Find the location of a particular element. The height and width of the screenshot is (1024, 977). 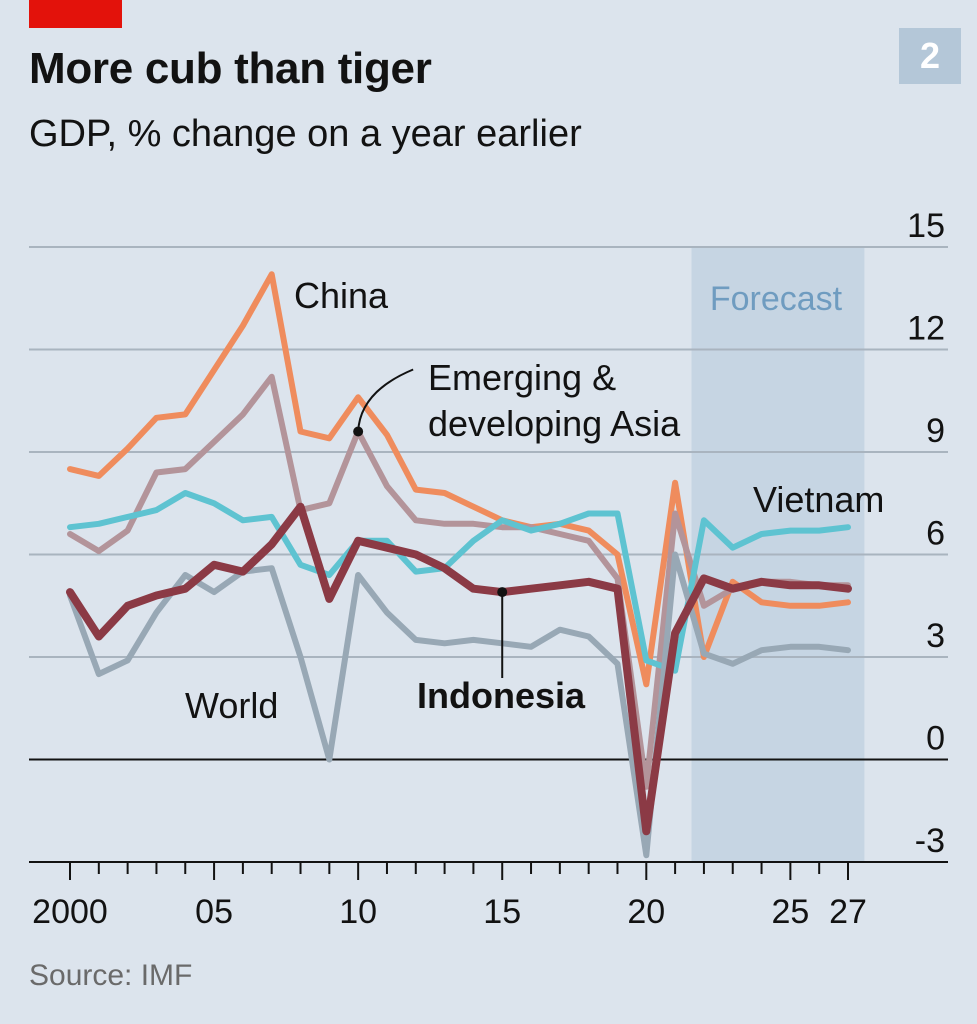

x-axis: 2000 05 10 15 20 25 27 is located at coordinates (449, 896).